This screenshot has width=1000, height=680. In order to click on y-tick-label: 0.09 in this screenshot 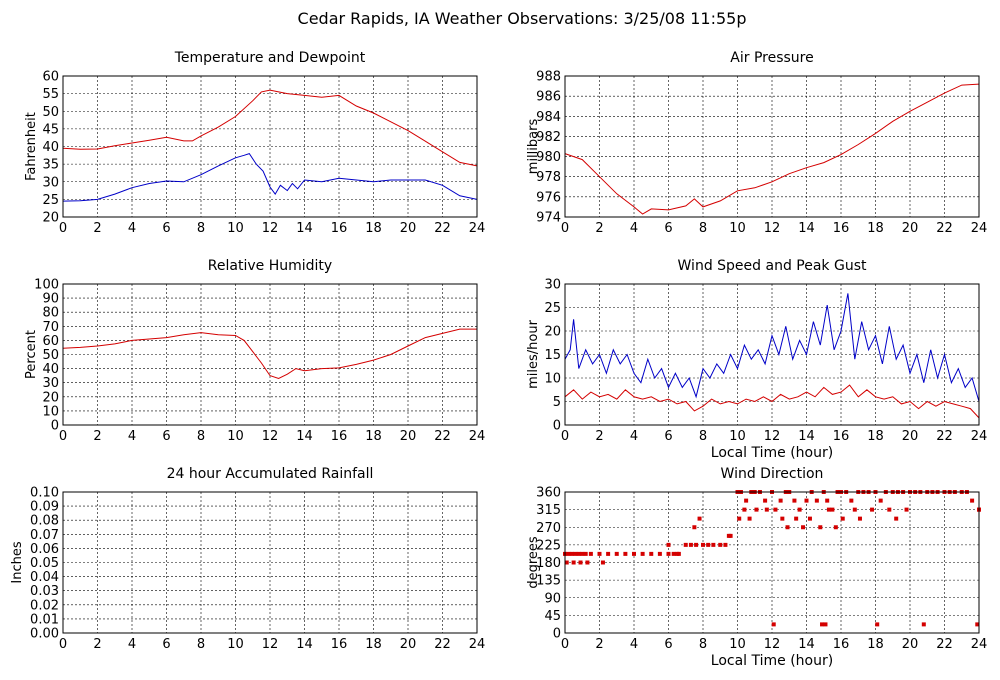, I will do `click(44, 507)`.